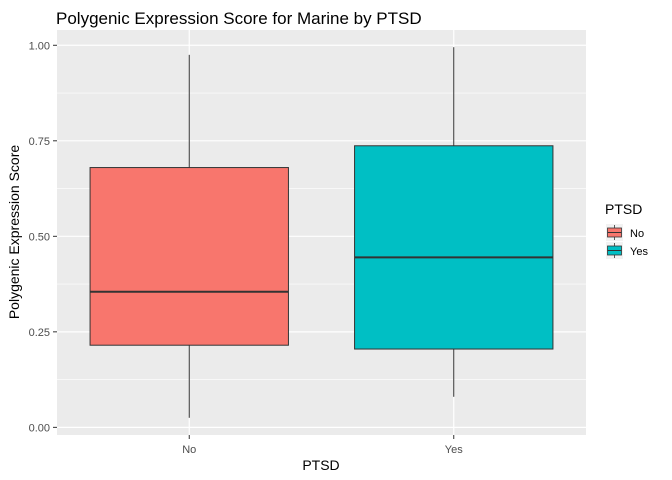 The height and width of the screenshot is (480, 672). What do you see at coordinates (189, 256) in the screenshot?
I see `box-no` at bounding box center [189, 256].